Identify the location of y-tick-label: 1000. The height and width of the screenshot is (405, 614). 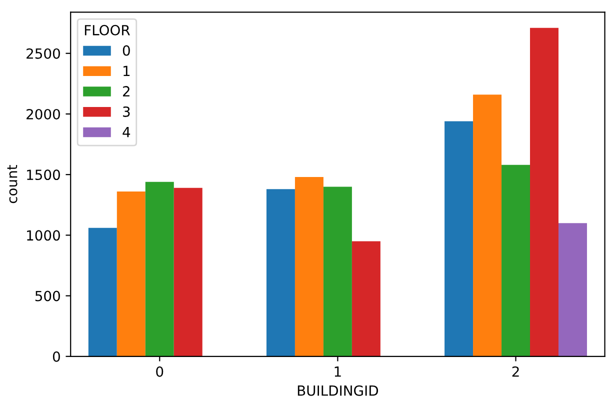
(43, 235).